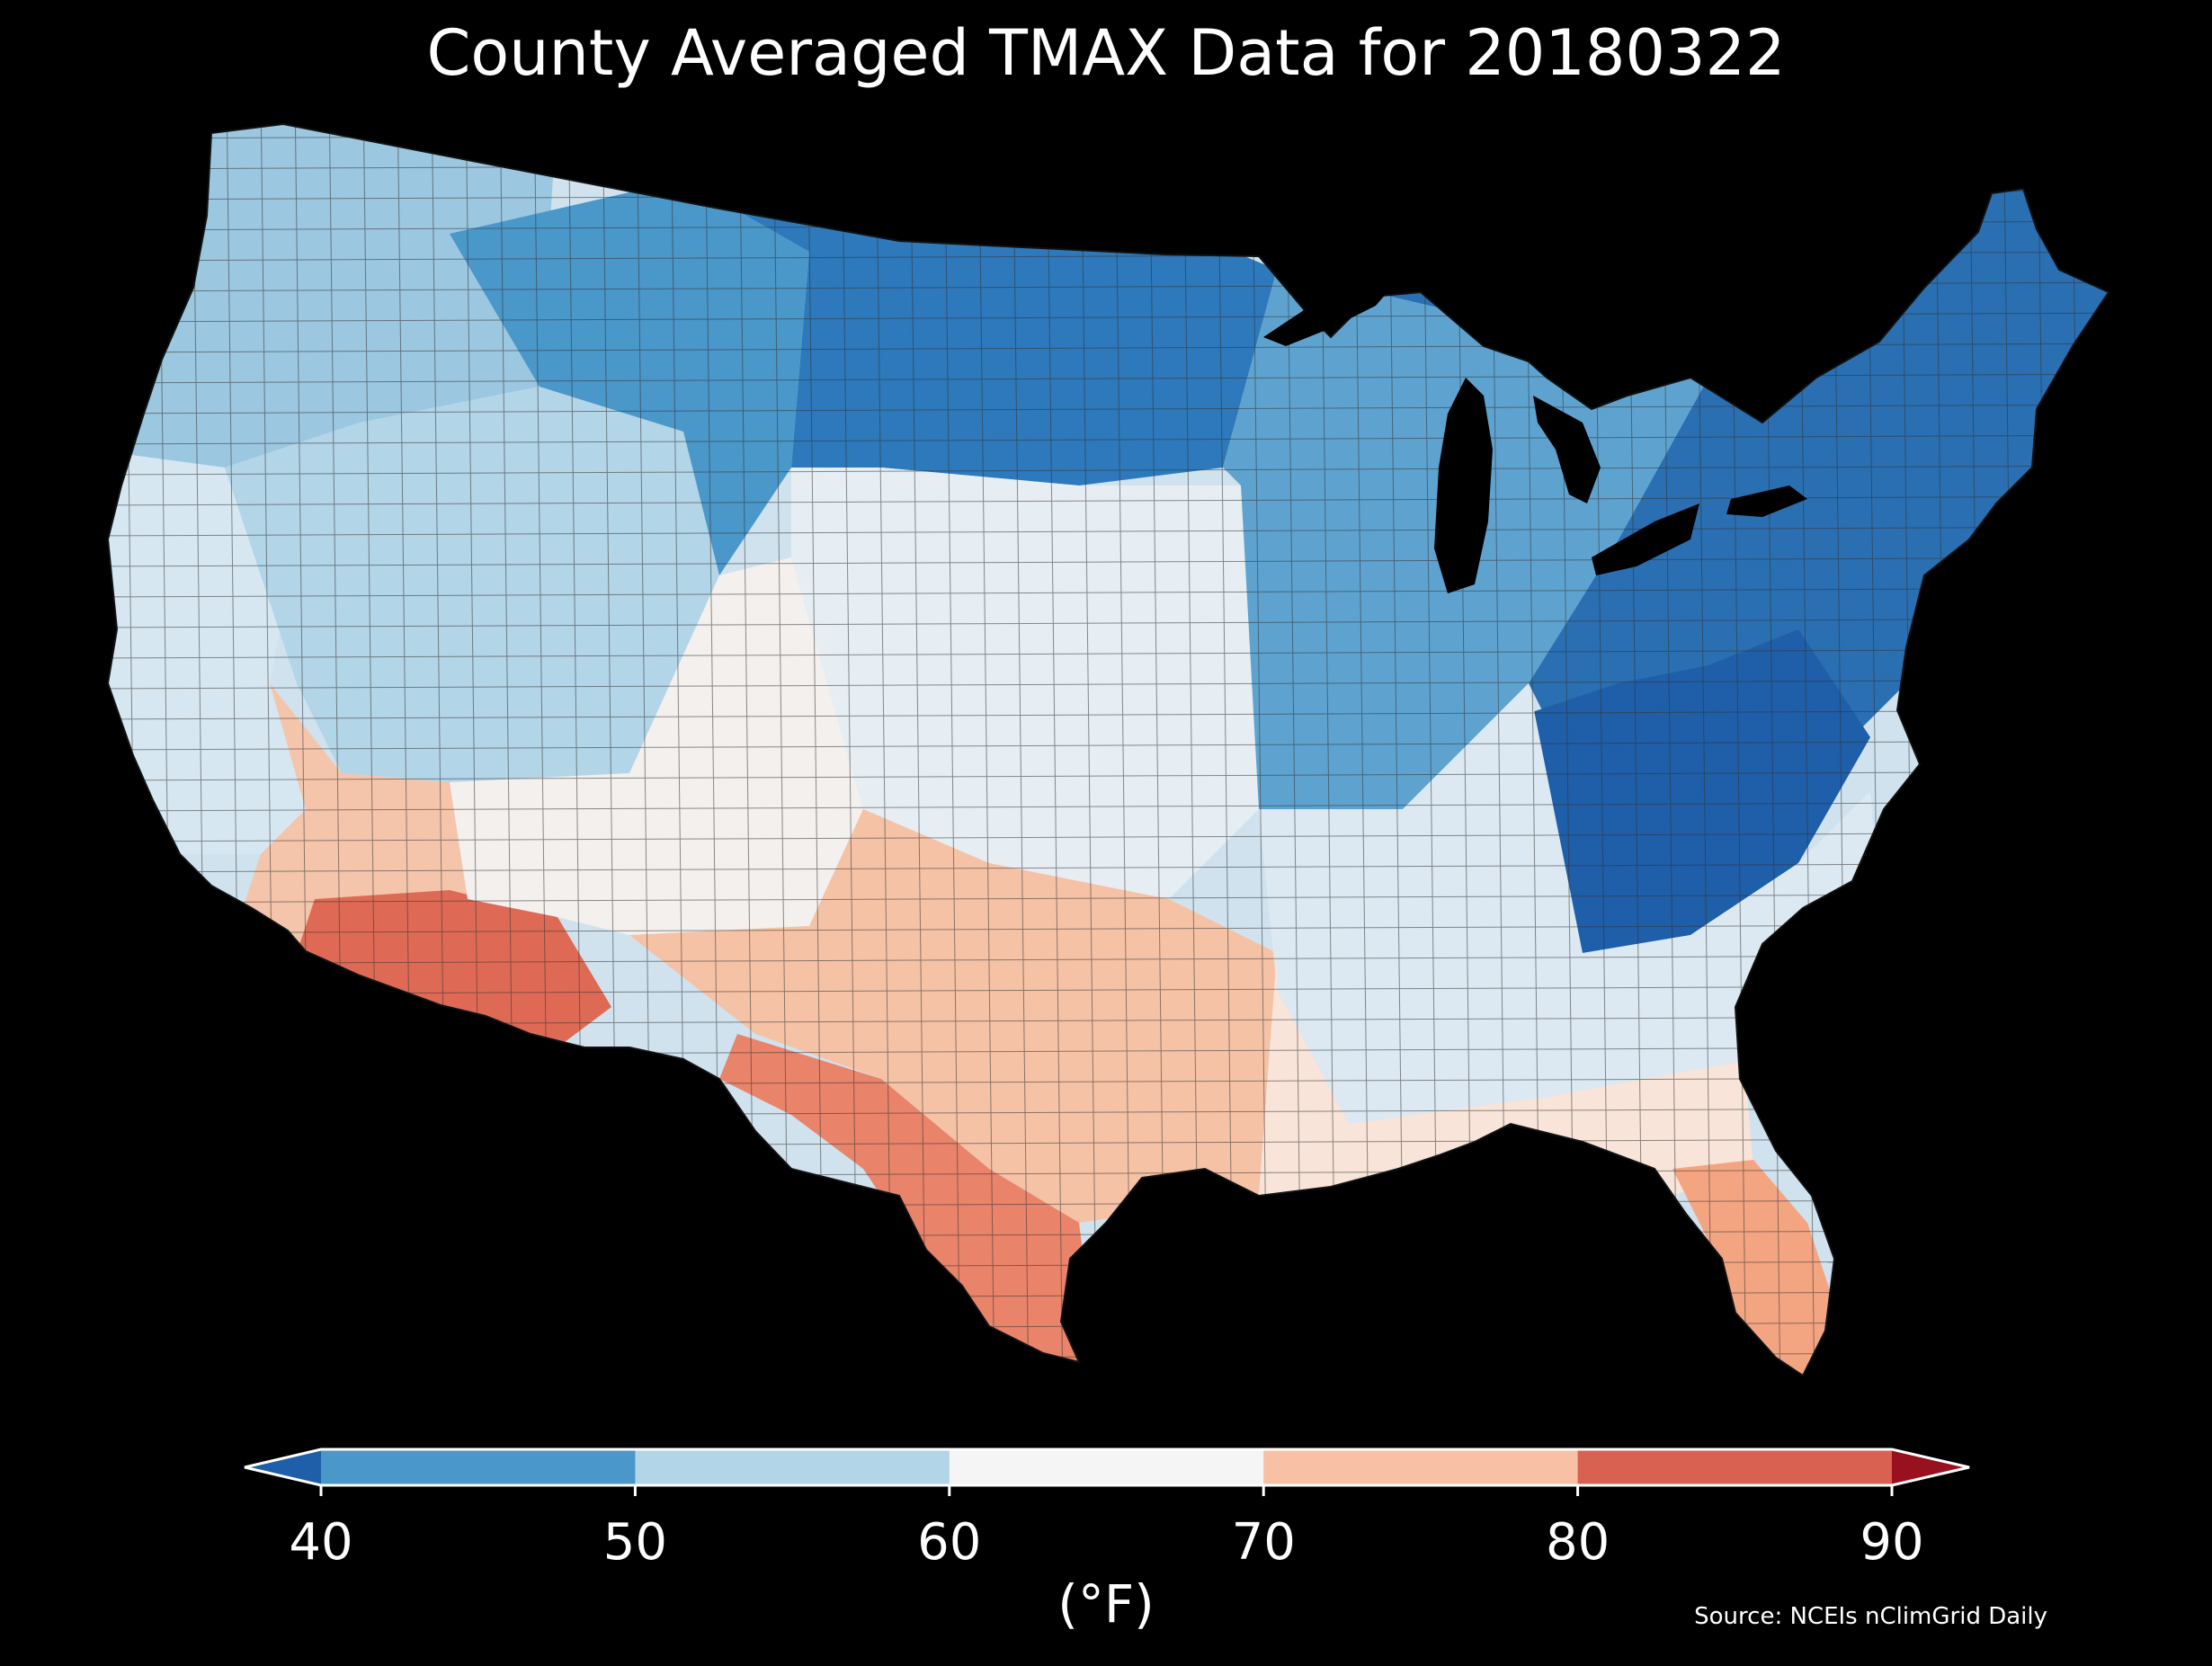 The image size is (2212, 1666). What do you see at coordinates (629, 378) in the screenshot?
I see `region-northern-rockies` at bounding box center [629, 378].